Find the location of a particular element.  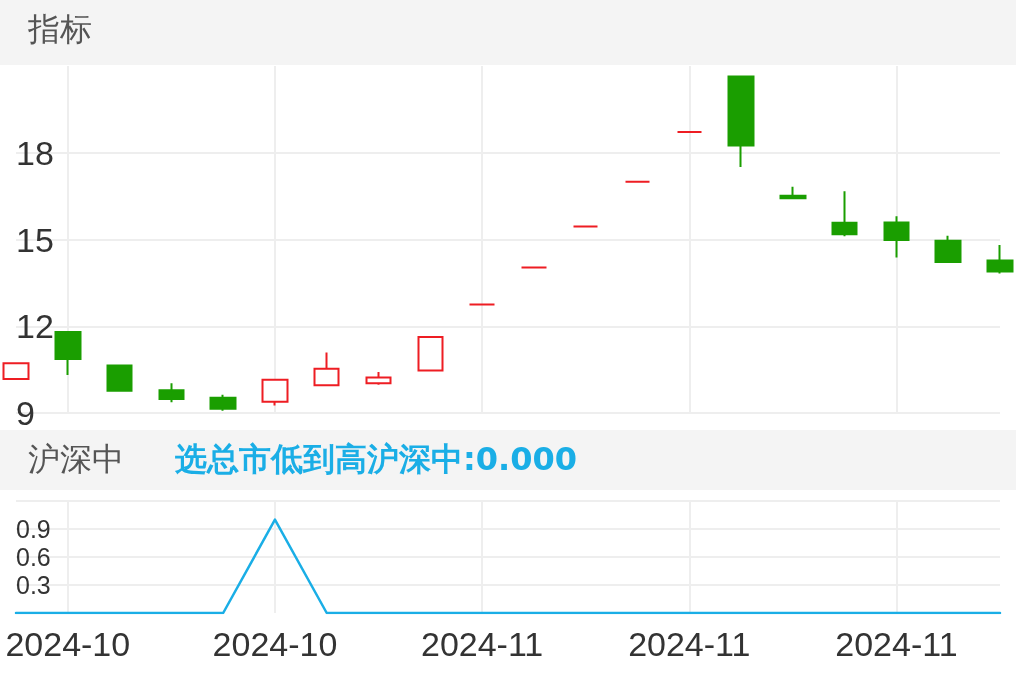

text: 选总市低到高沪深中:0.000 is located at coordinates (376, 459).